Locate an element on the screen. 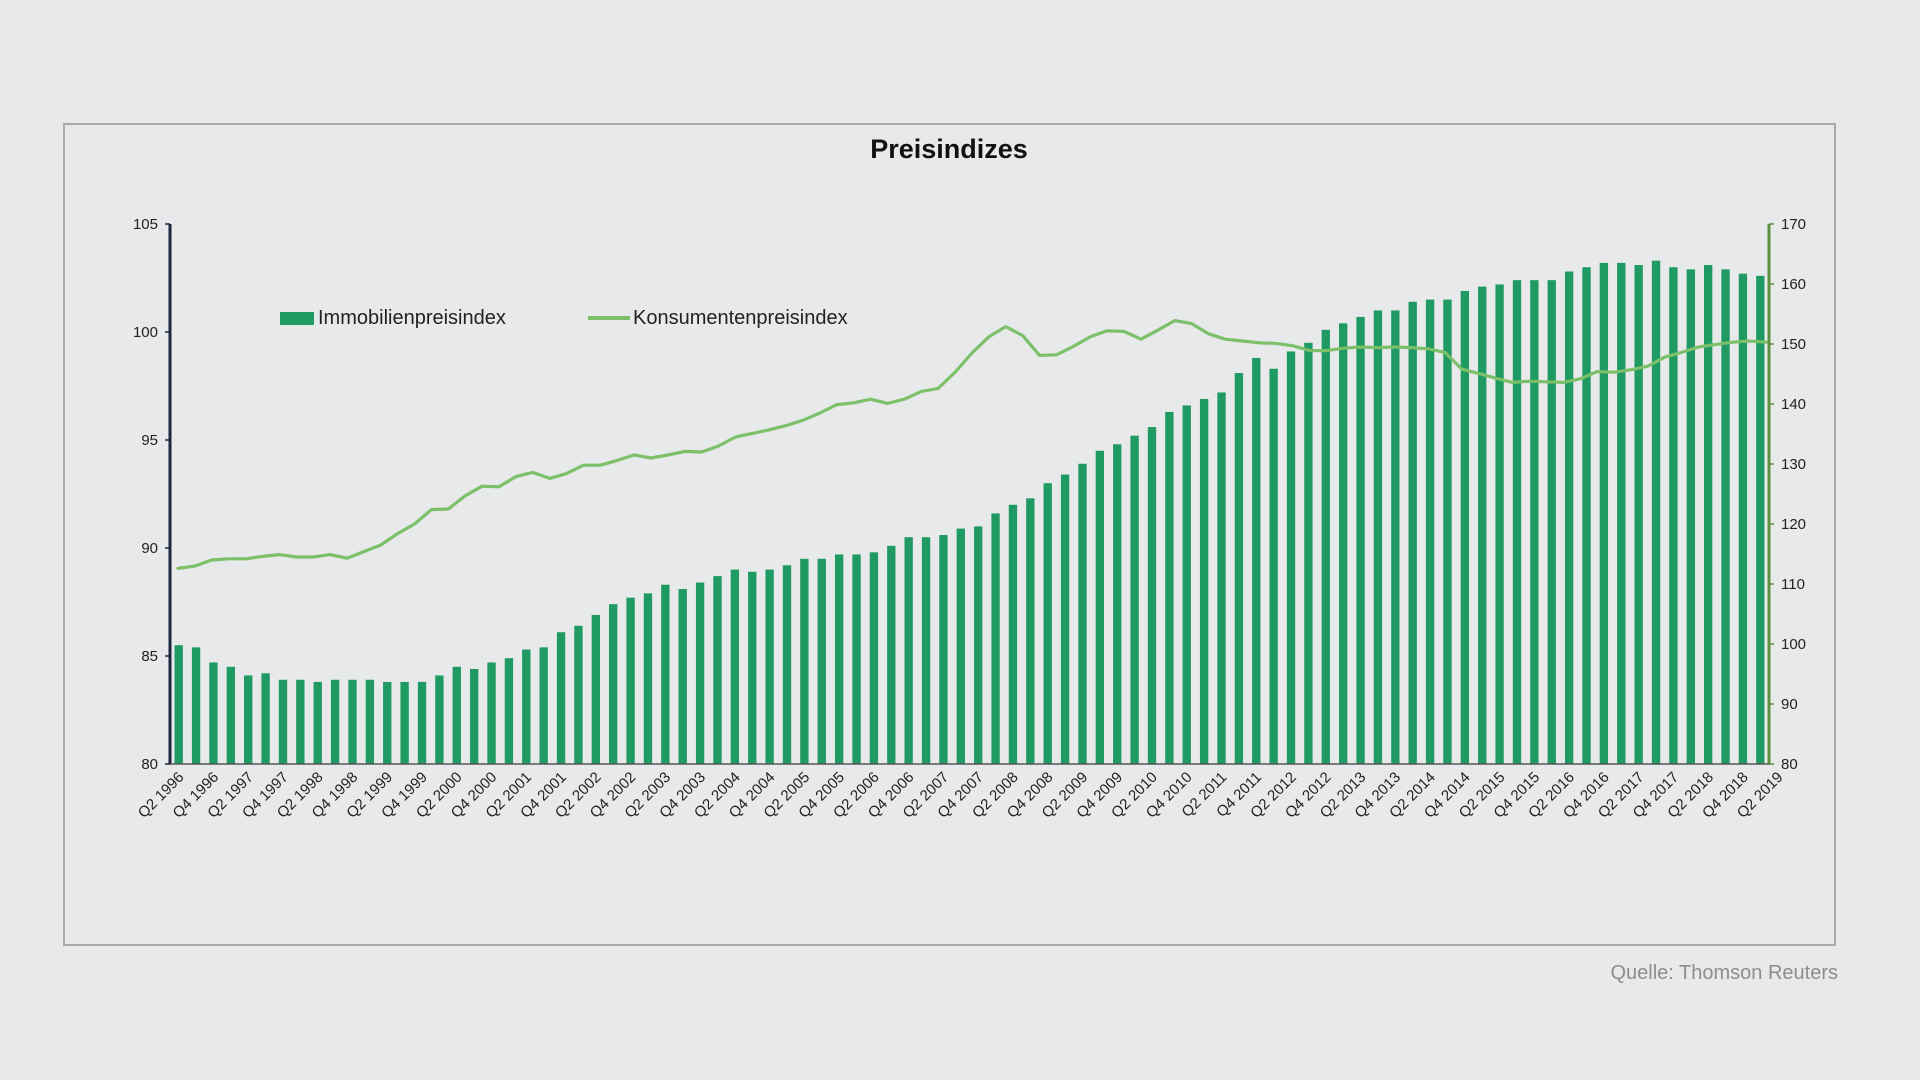  right-axis-tick-label: 150 is located at coordinates (1793, 344).